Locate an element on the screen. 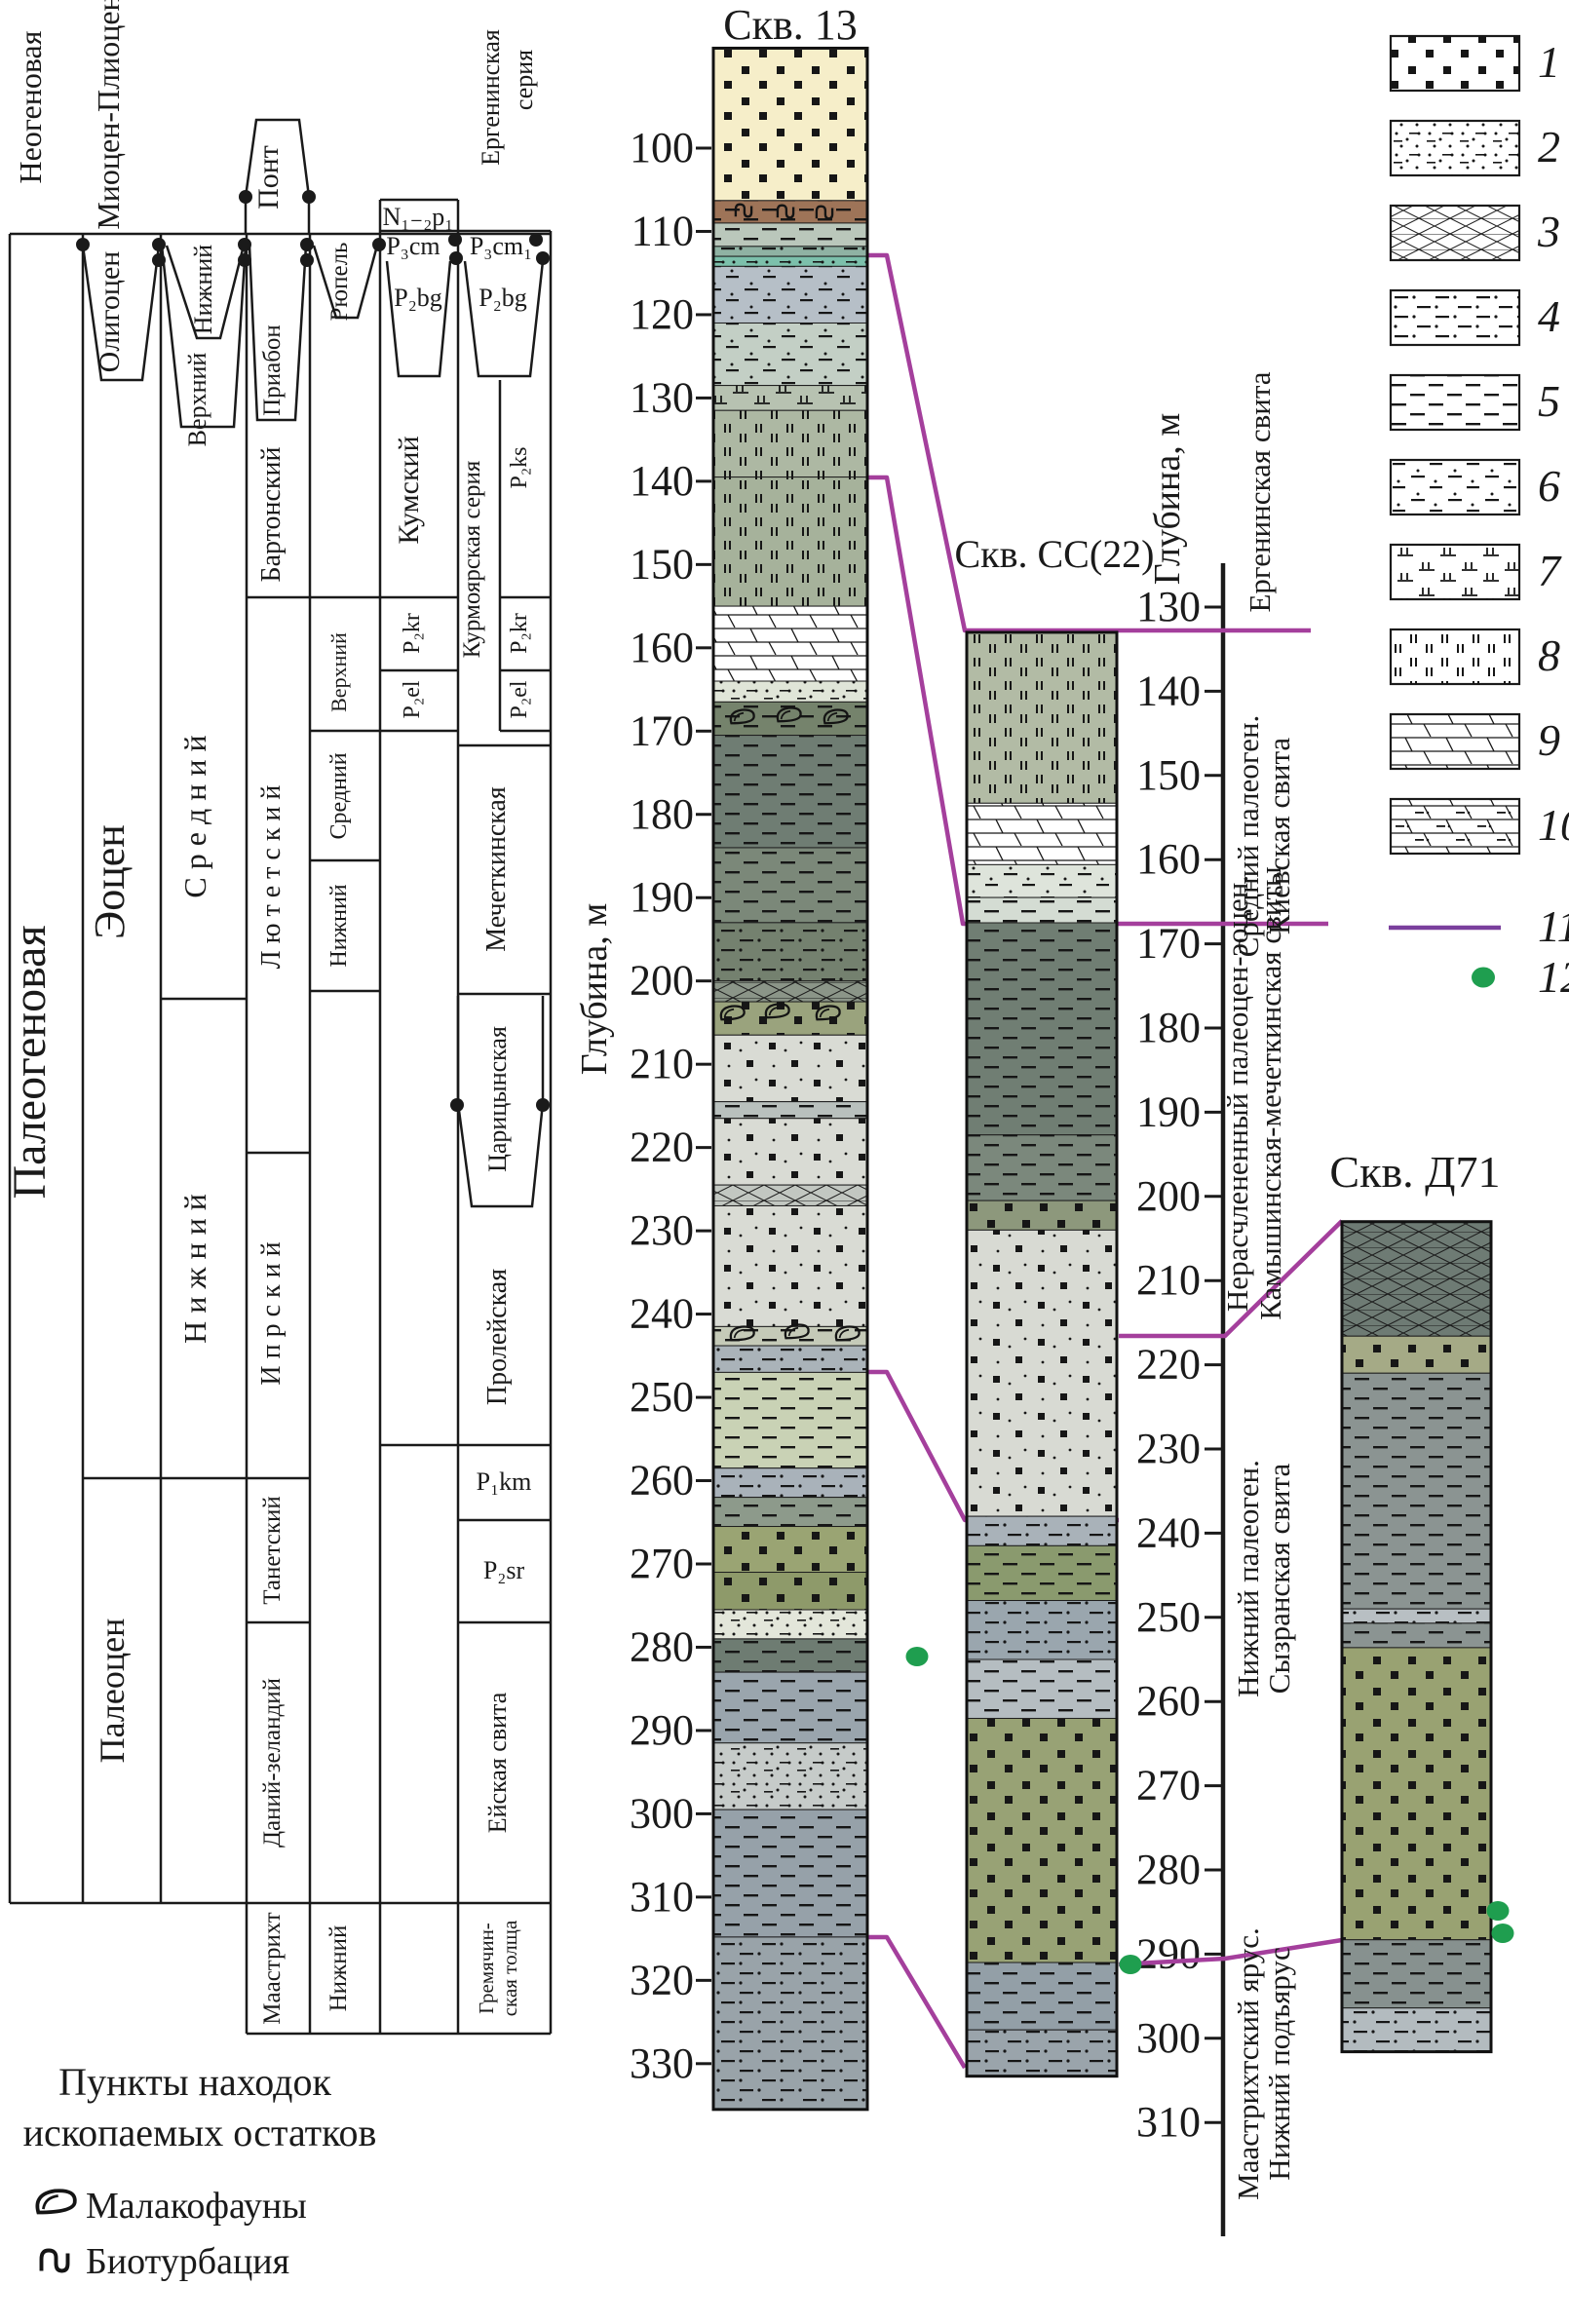 The width and height of the screenshot is (1569, 2324). table-range-funnels is located at coordinates (313, 663).